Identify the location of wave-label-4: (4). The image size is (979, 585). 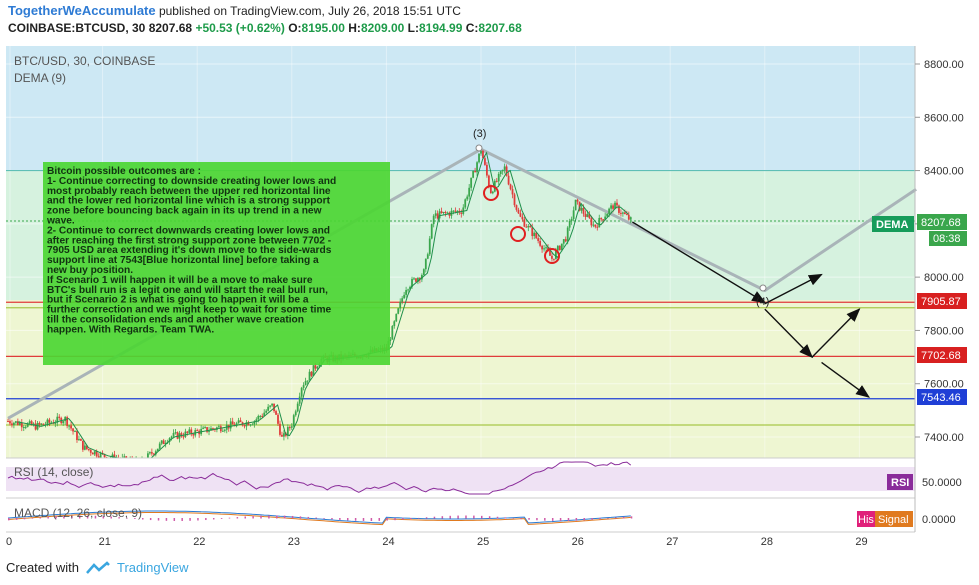
(762, 302).